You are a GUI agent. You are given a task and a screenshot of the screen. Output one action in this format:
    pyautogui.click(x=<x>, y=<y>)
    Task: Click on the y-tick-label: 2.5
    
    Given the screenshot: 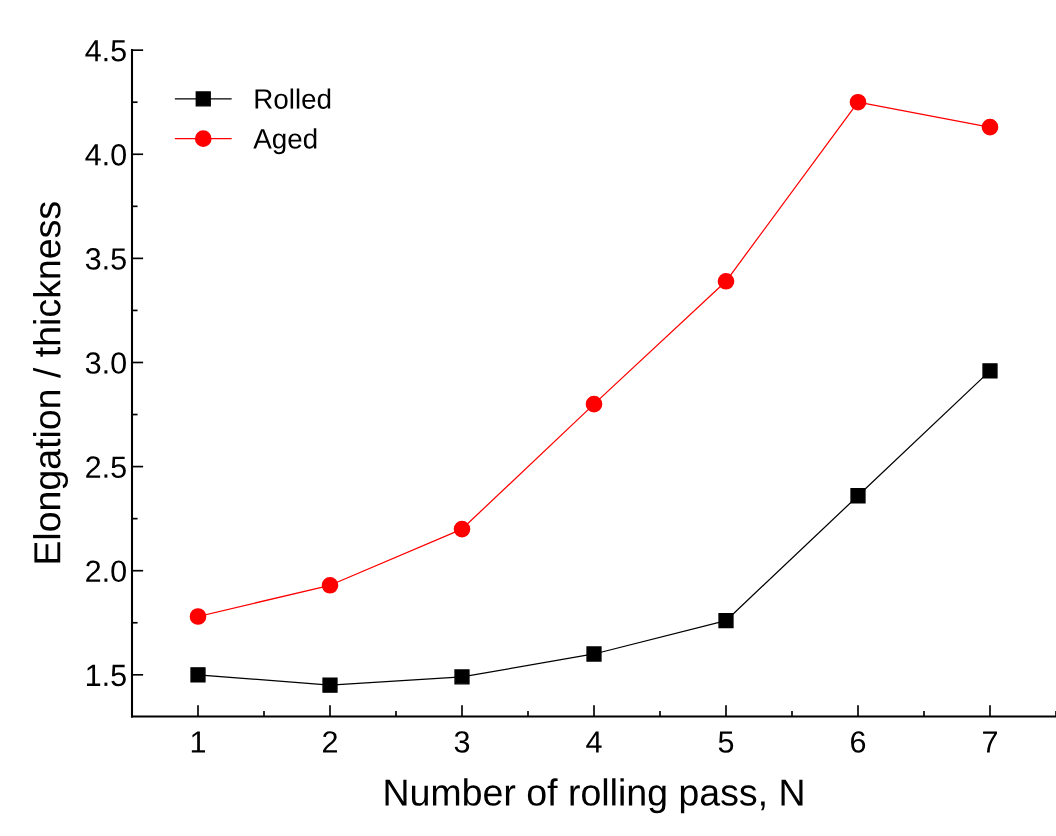 What is the action you would take?
    pyautogui.click(x=106, y=467)
    